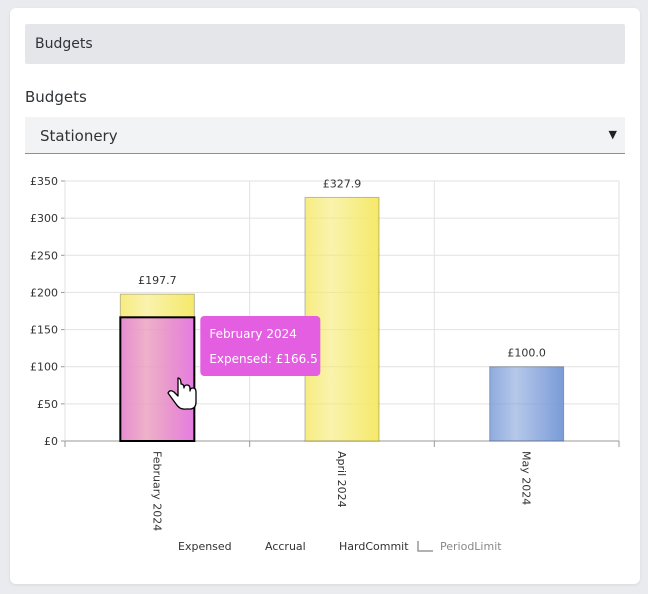 This screenshot has height=594, width=648. Describe the element at coordinates (44, 181) in the screenshot. I see `y-tick-label: £350` at that location.